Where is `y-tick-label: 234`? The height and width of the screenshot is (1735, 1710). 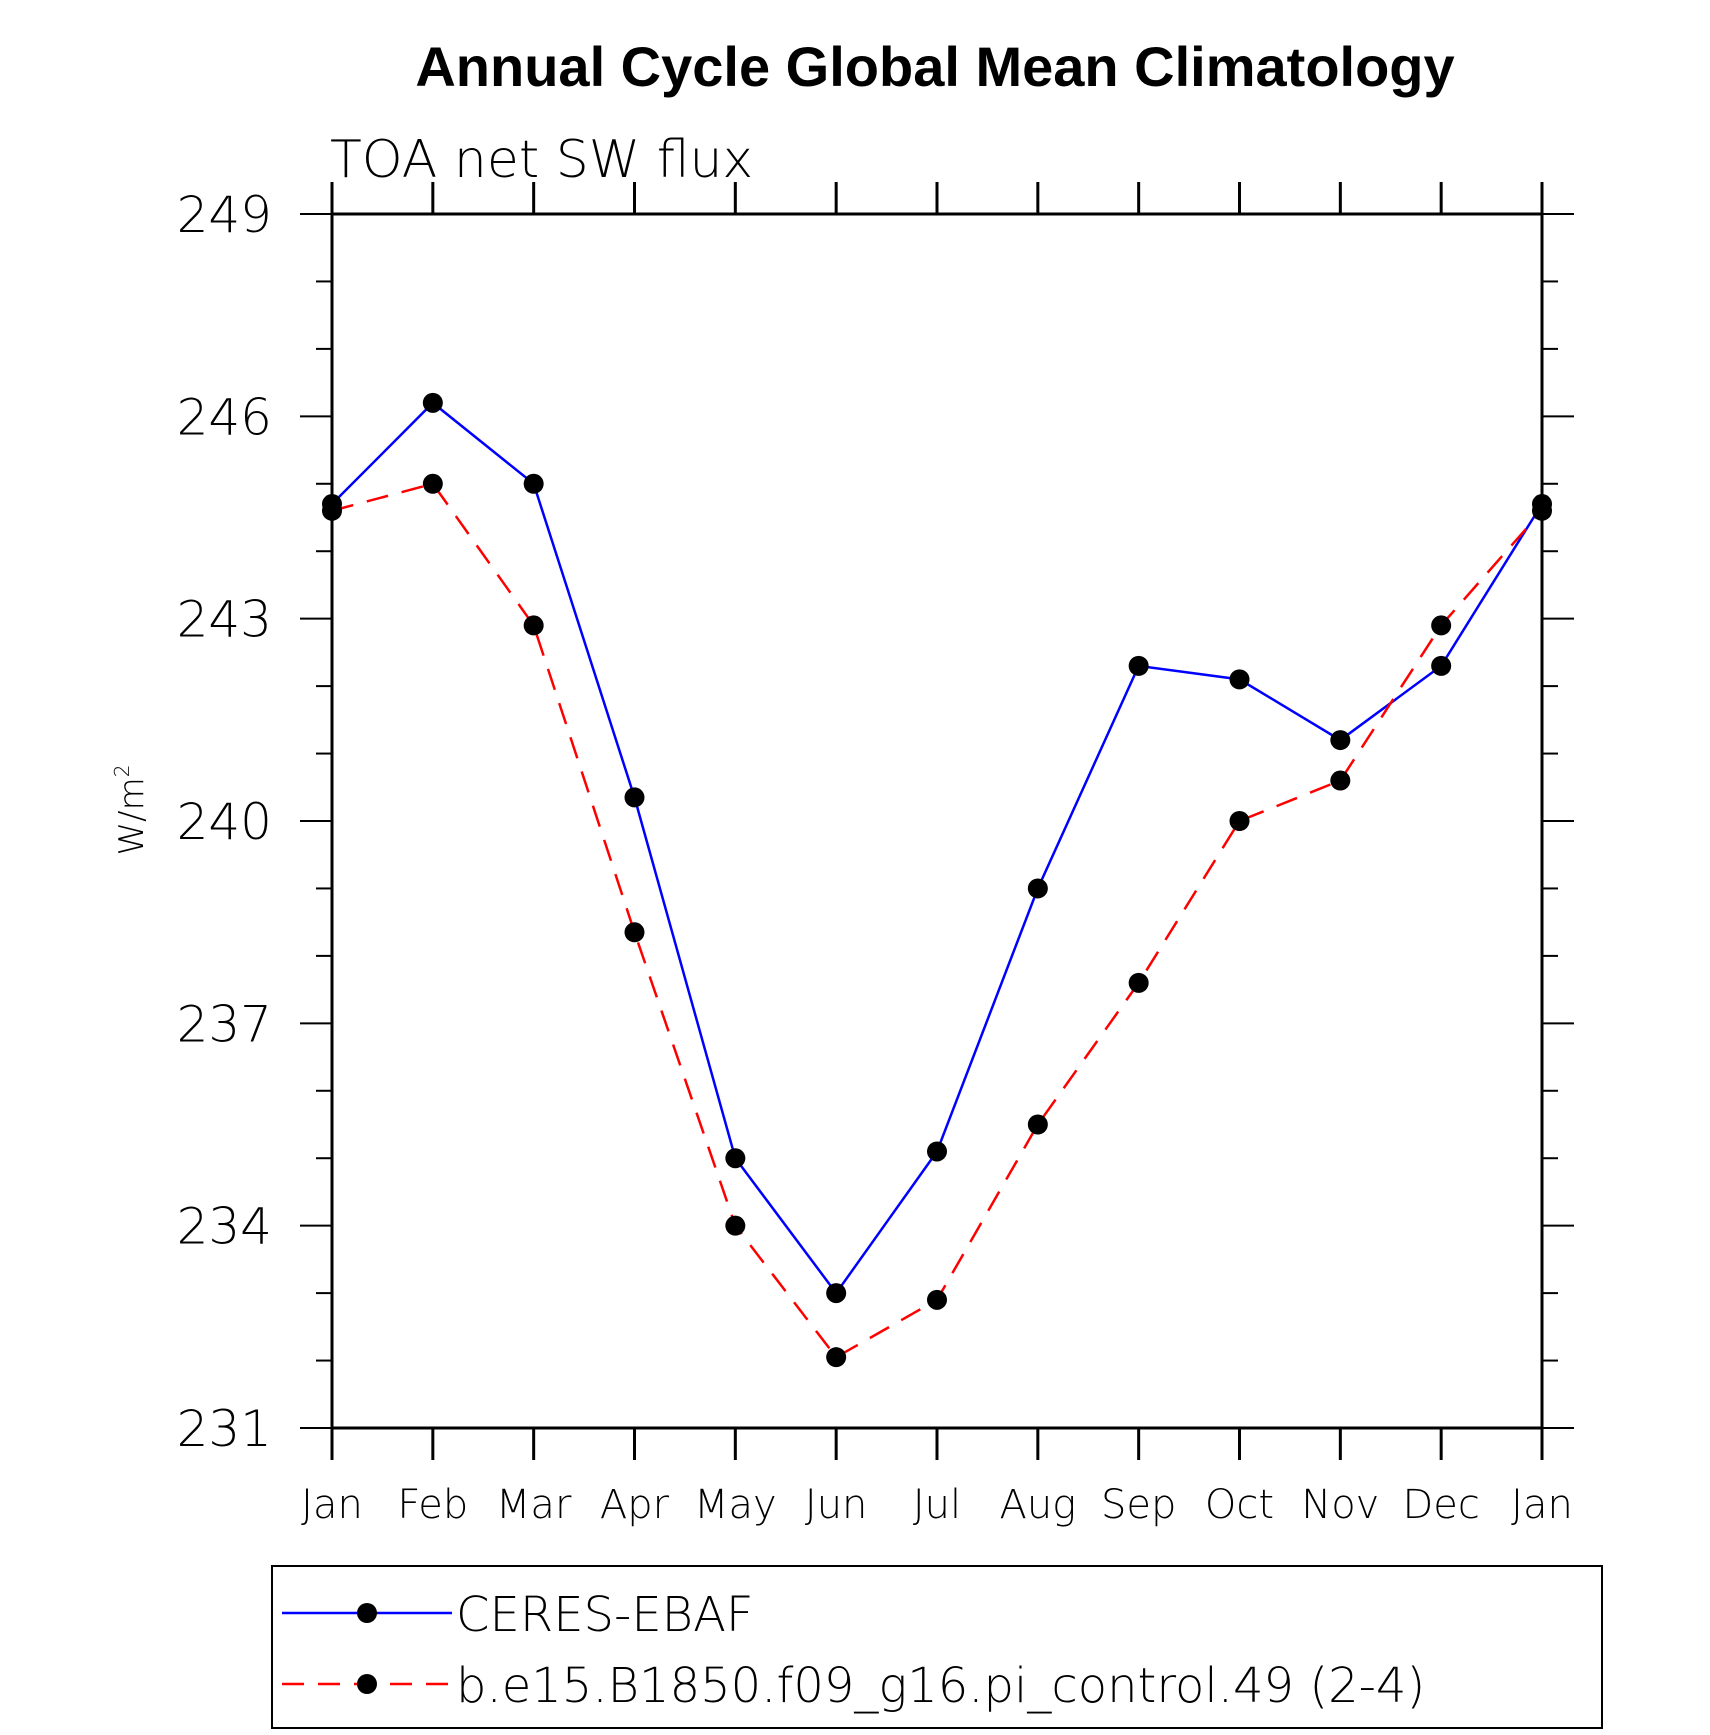
y-tick-label: 234 is located at coordinates (224, 1227).